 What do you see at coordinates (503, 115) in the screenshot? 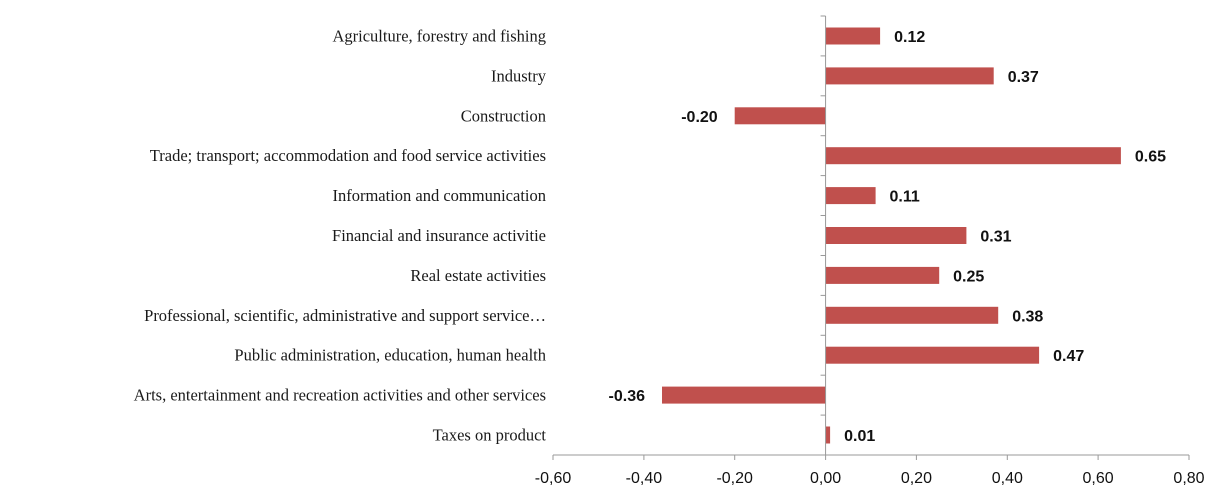
I see `category-label: Construction` at bounding box center [503, 115].